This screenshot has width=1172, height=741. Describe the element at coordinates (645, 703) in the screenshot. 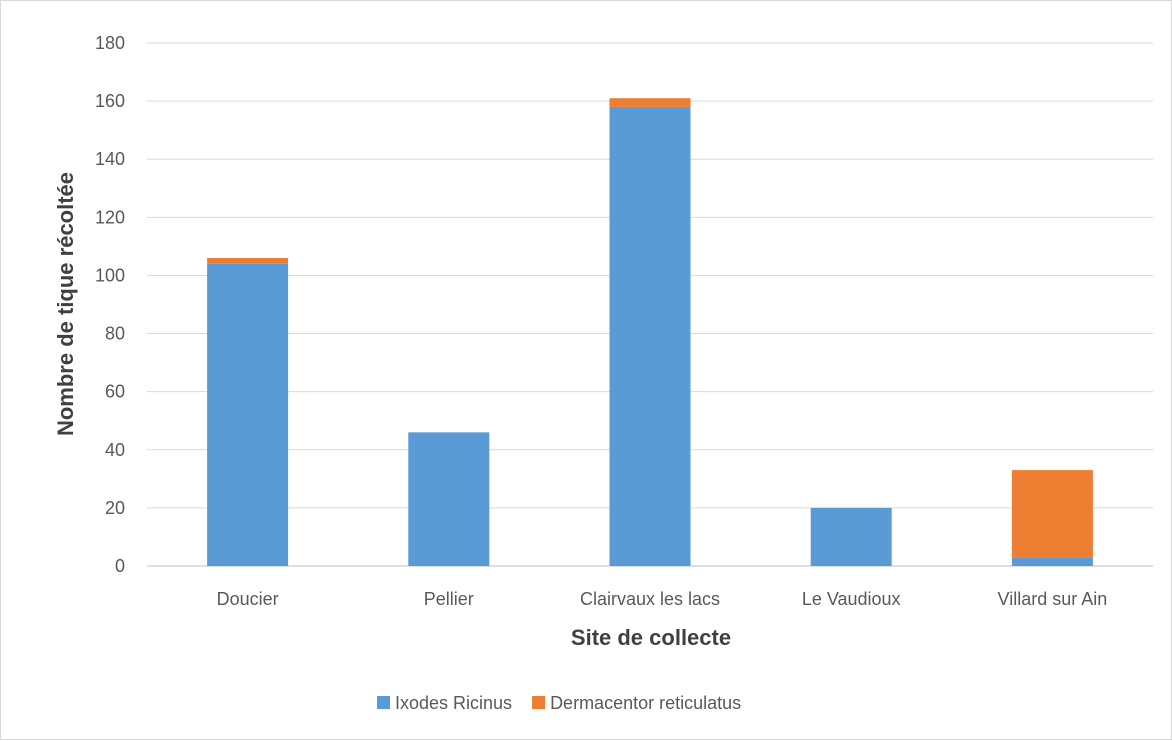

I see `legend-label: Dermacentor reticulatus` at that location.